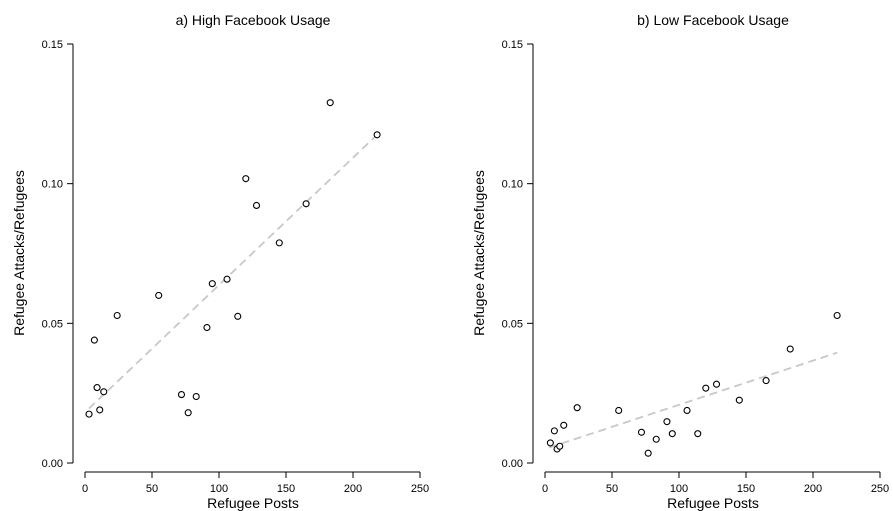 This screenshot has height=511, width=893. What do you see at coordinates (713, 503) in the screenshot?
I see `panel-b-x-axis-label: Refugee Posts` at bounding box center [713, 503].